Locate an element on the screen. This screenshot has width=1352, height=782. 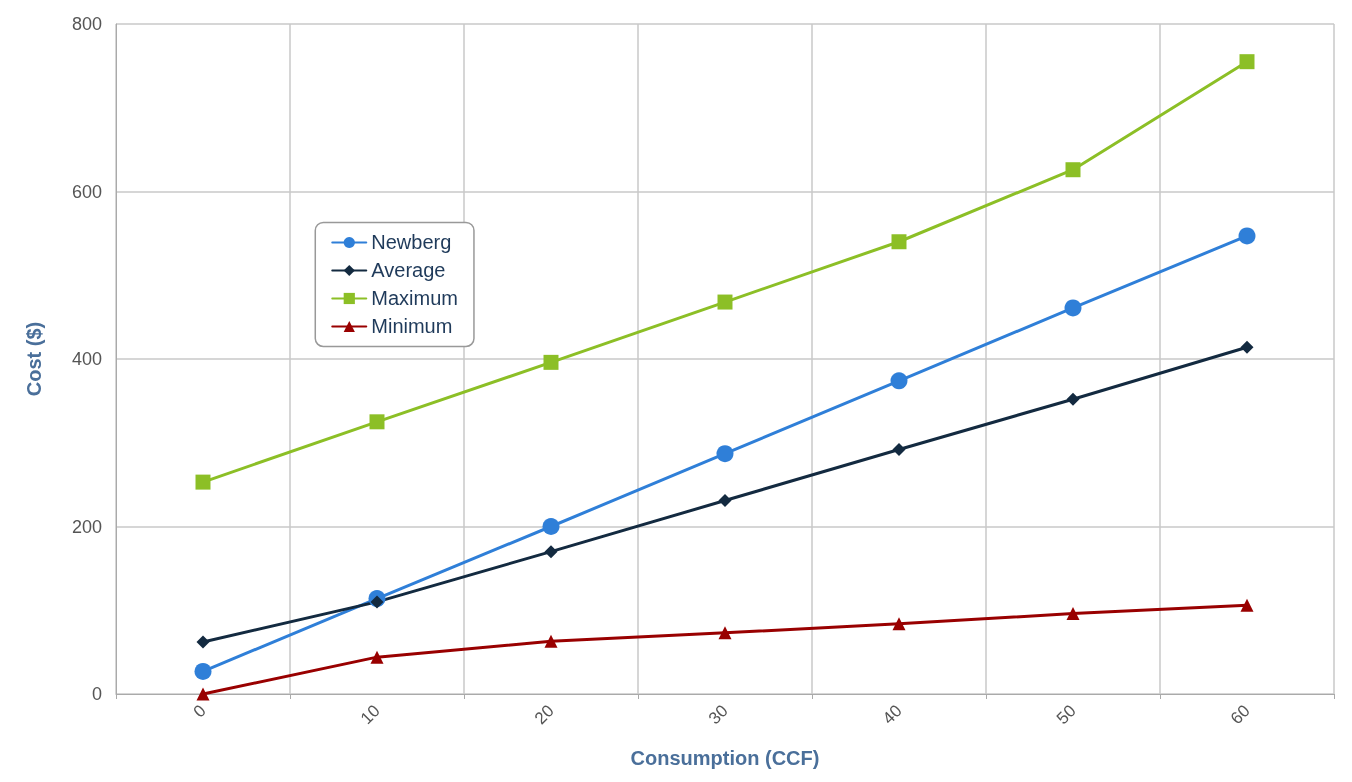
legend-label: Average is located at coordinates (408, 270).